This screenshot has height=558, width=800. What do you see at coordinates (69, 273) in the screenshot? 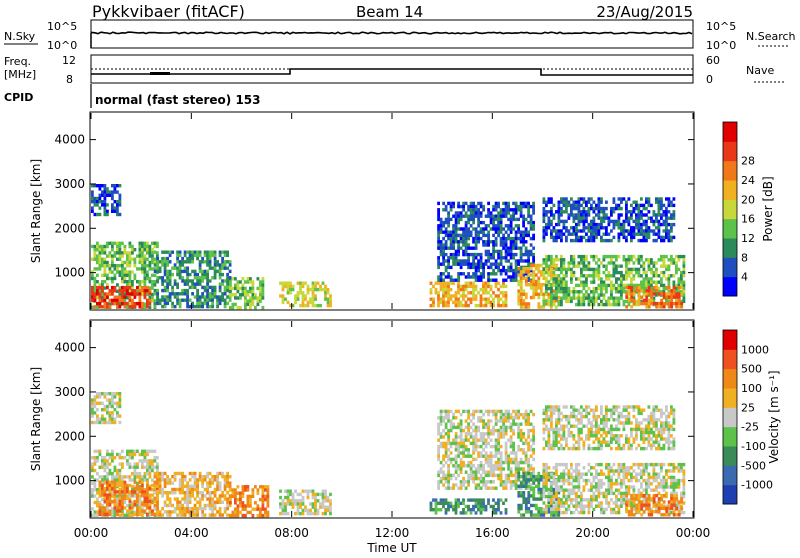
I see `power-y-tick-label: 1000` at bounding box center [69, 273].